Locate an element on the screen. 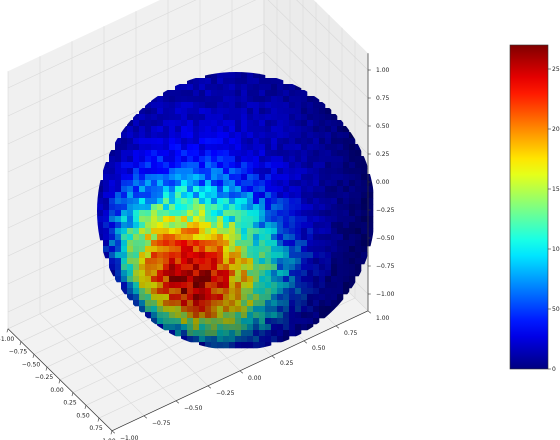 The width and height of the screenshot is (560, 440). y-tick-mark is located at coordinates (337, 327).